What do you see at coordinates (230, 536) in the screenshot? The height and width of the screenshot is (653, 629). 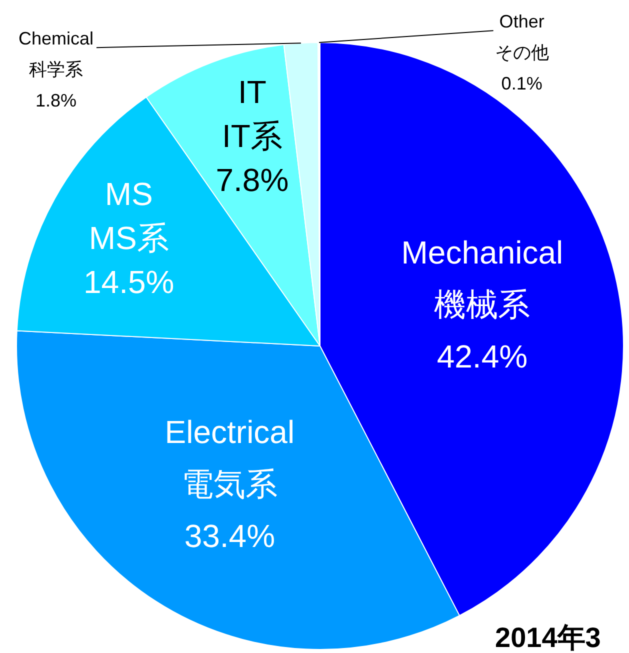 I see `data-label: 33.4%` at bounding box center [230, 536].